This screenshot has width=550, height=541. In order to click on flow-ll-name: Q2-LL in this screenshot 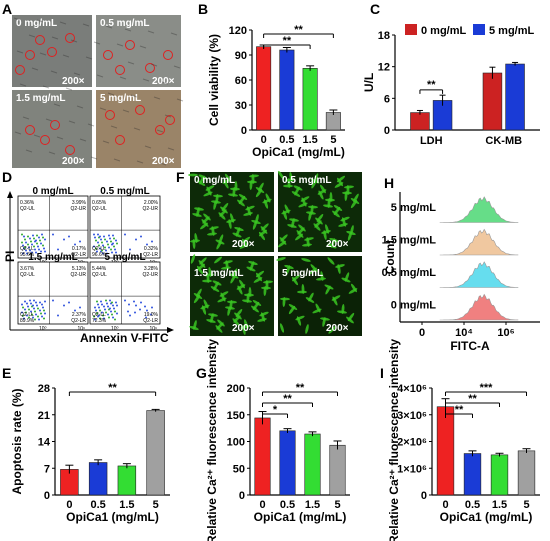, I will do `click(27, 249)`.